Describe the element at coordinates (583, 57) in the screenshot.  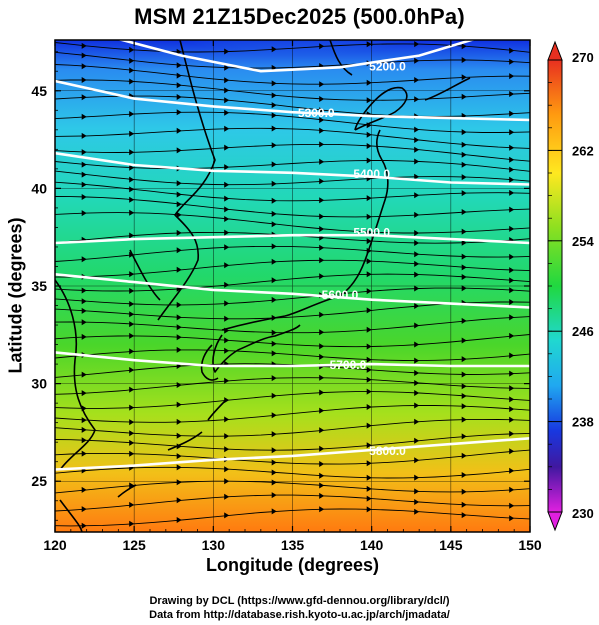
I see `colorbar-tick-label: 270` at that location.